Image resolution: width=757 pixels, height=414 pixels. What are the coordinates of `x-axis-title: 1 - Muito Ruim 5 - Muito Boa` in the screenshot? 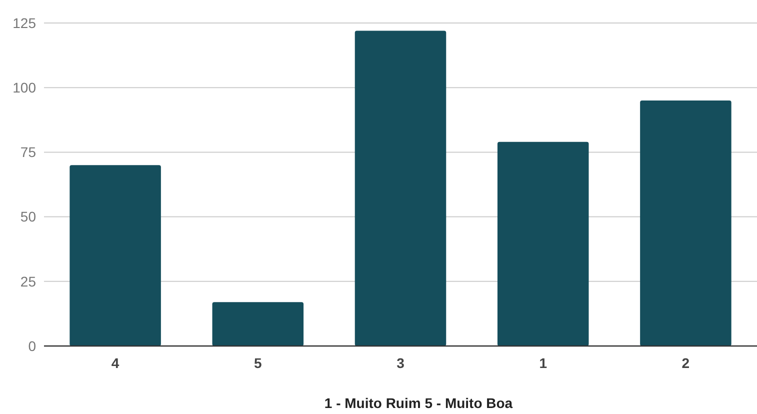 It's located at (418, 403).